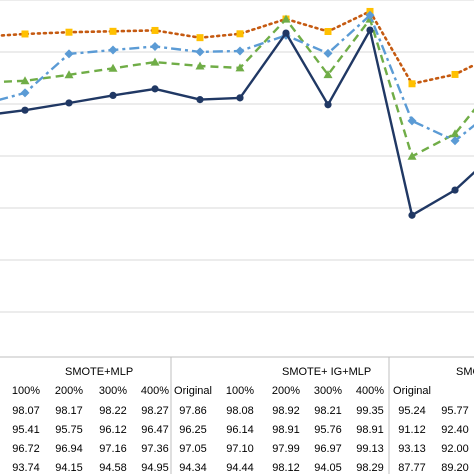  Describe the element at coordinates (455, 430) in the screenshot. I see `table-cell: 92.40` at that location.